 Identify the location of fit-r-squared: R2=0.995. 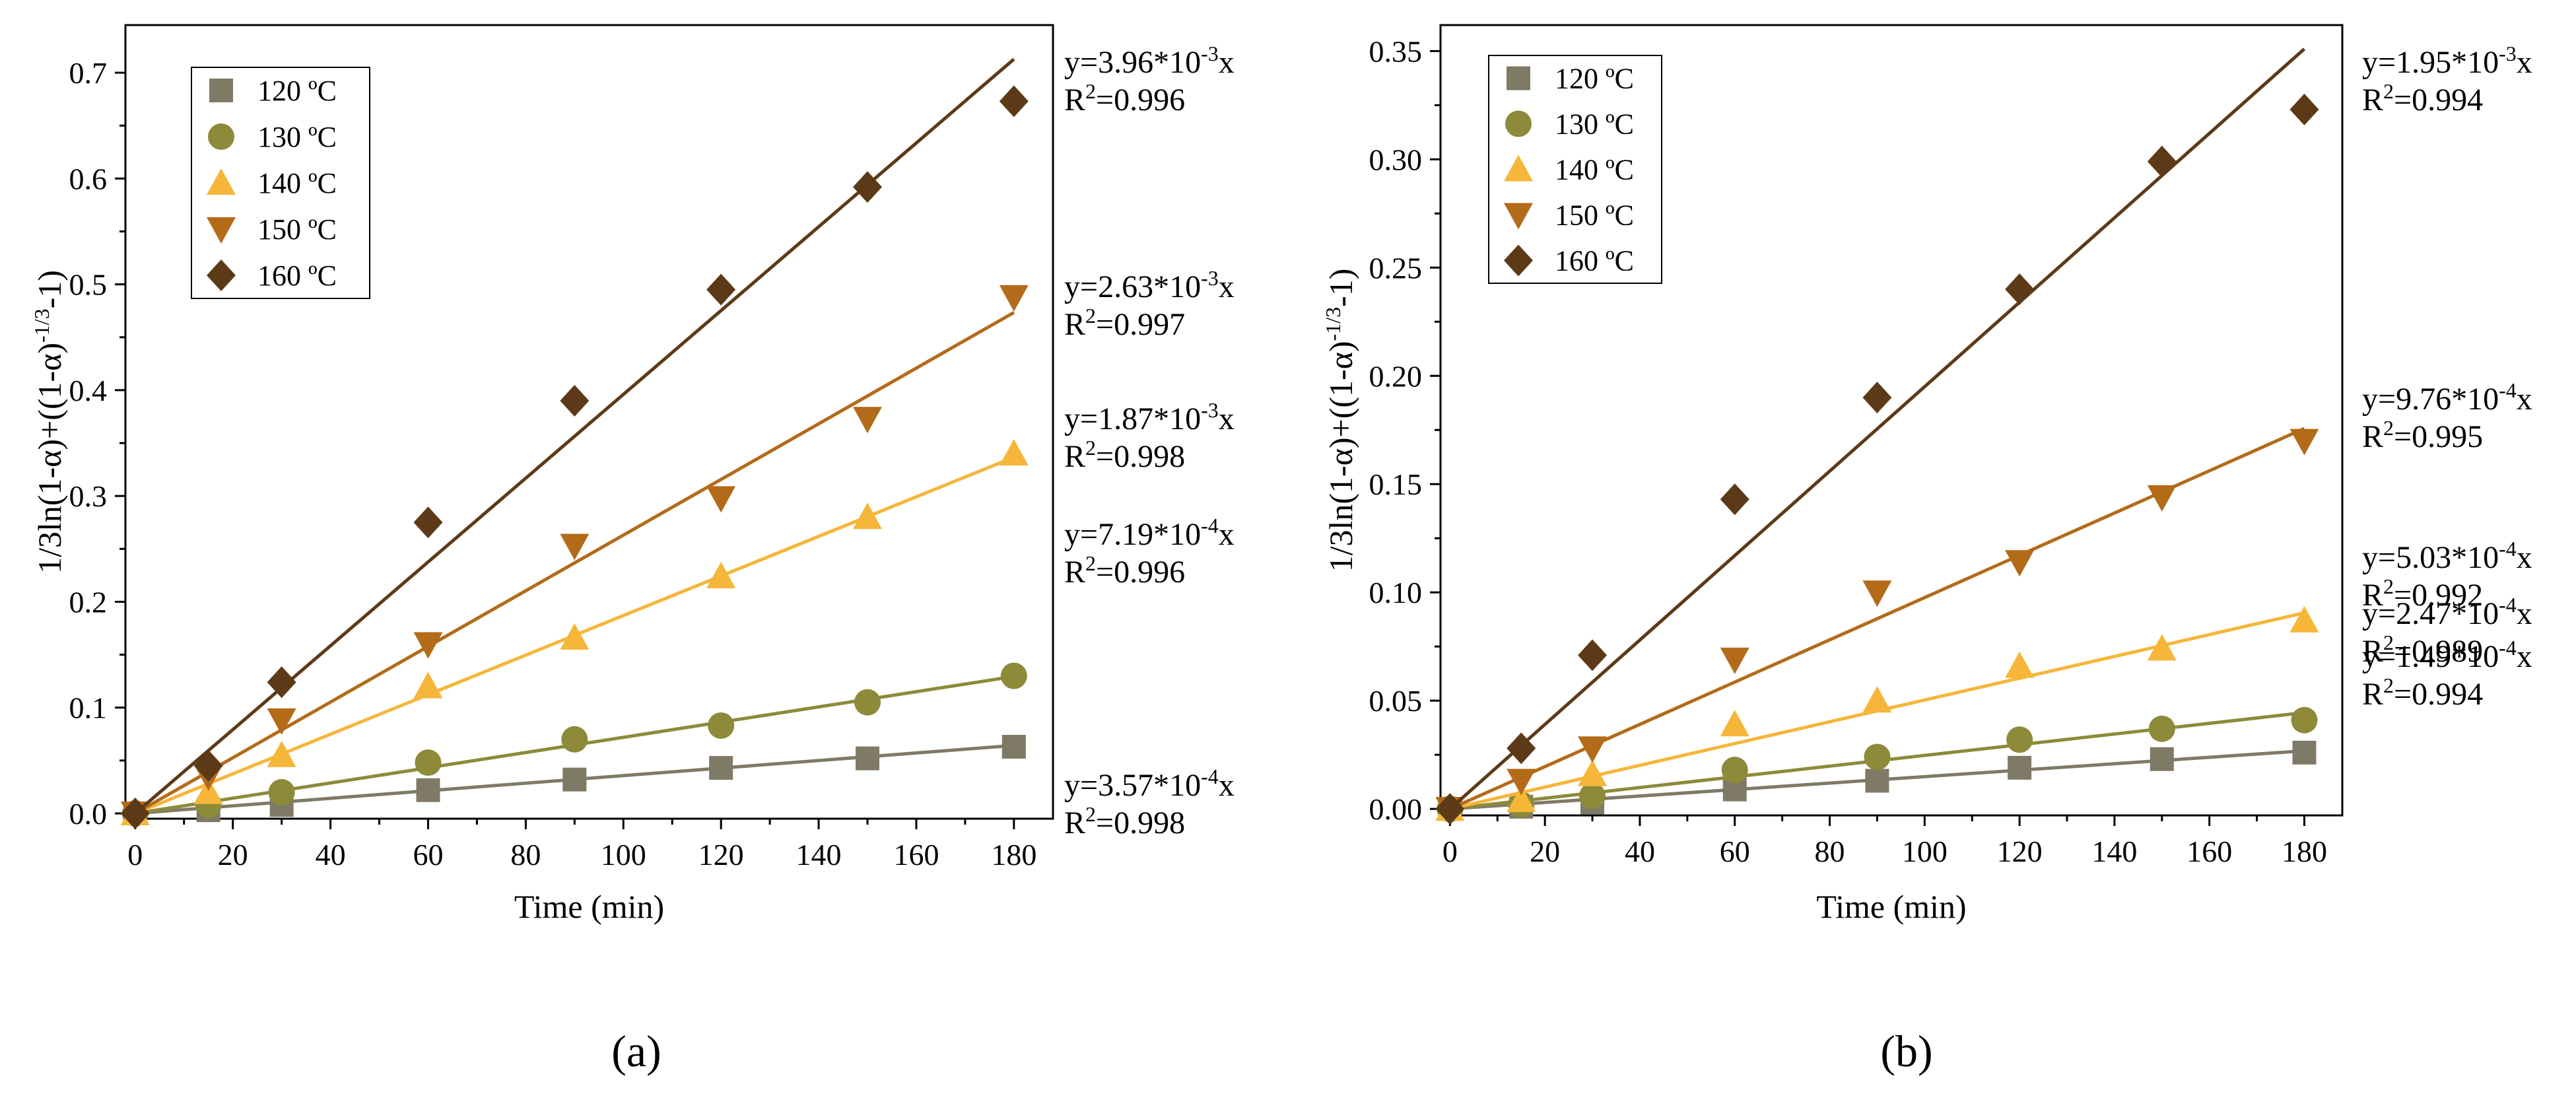
(2422, 435).